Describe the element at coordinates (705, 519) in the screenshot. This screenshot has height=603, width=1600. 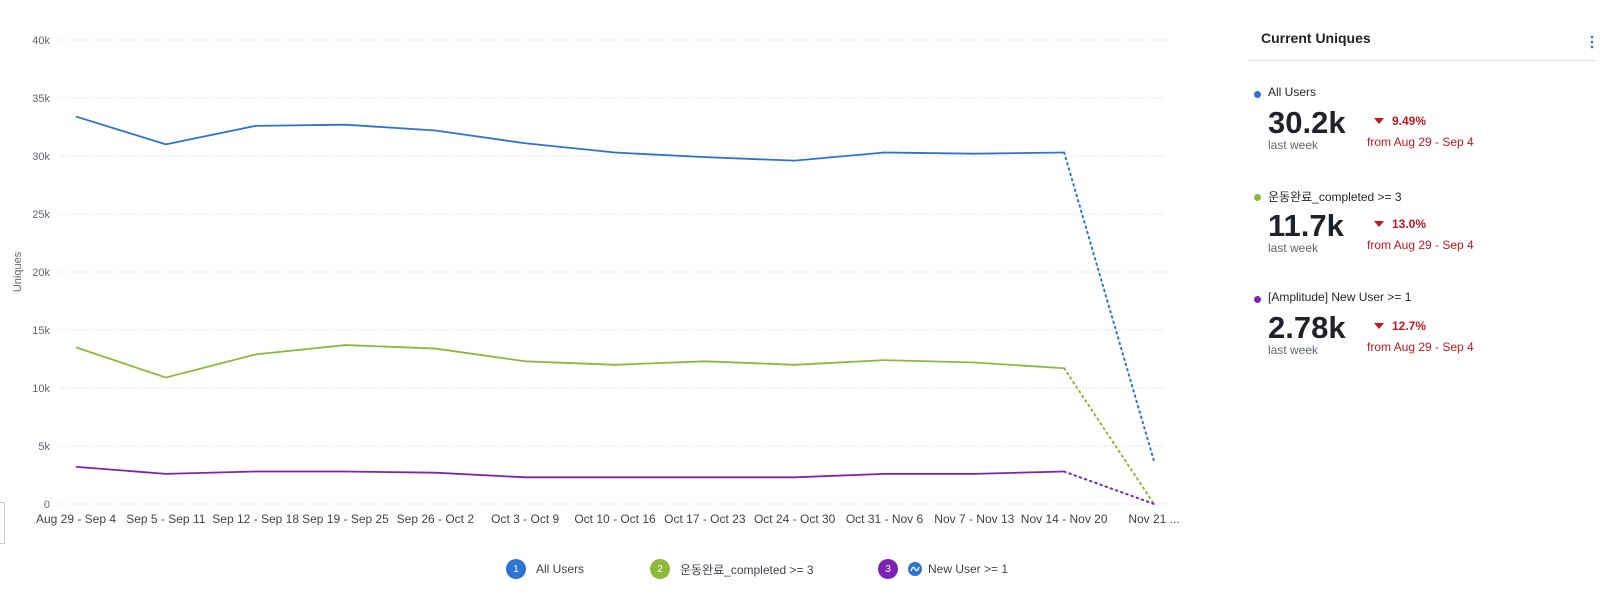
I see `x-tick-label: Oct 17 - Oct 23` at that location.